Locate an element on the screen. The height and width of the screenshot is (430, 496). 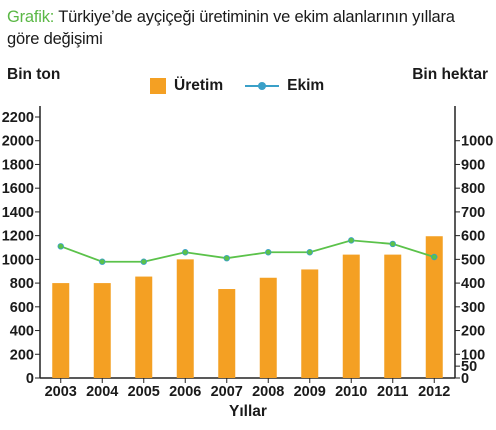
y-right-tick-label: 600 is located at coordinates (473, 237).